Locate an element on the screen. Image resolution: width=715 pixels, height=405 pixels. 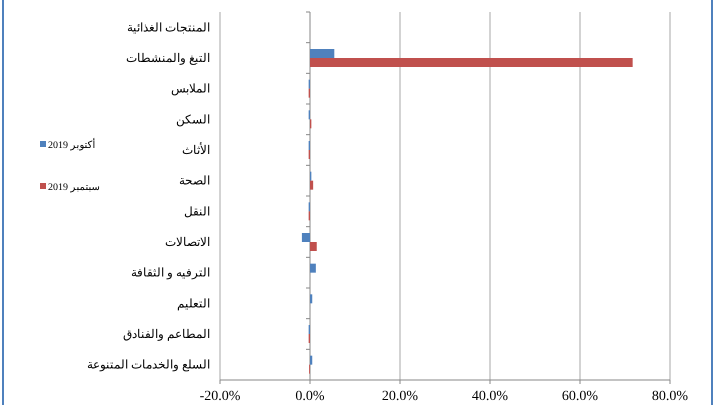
y-tick-label: الاتصالات is located at coordinates (187, 242).